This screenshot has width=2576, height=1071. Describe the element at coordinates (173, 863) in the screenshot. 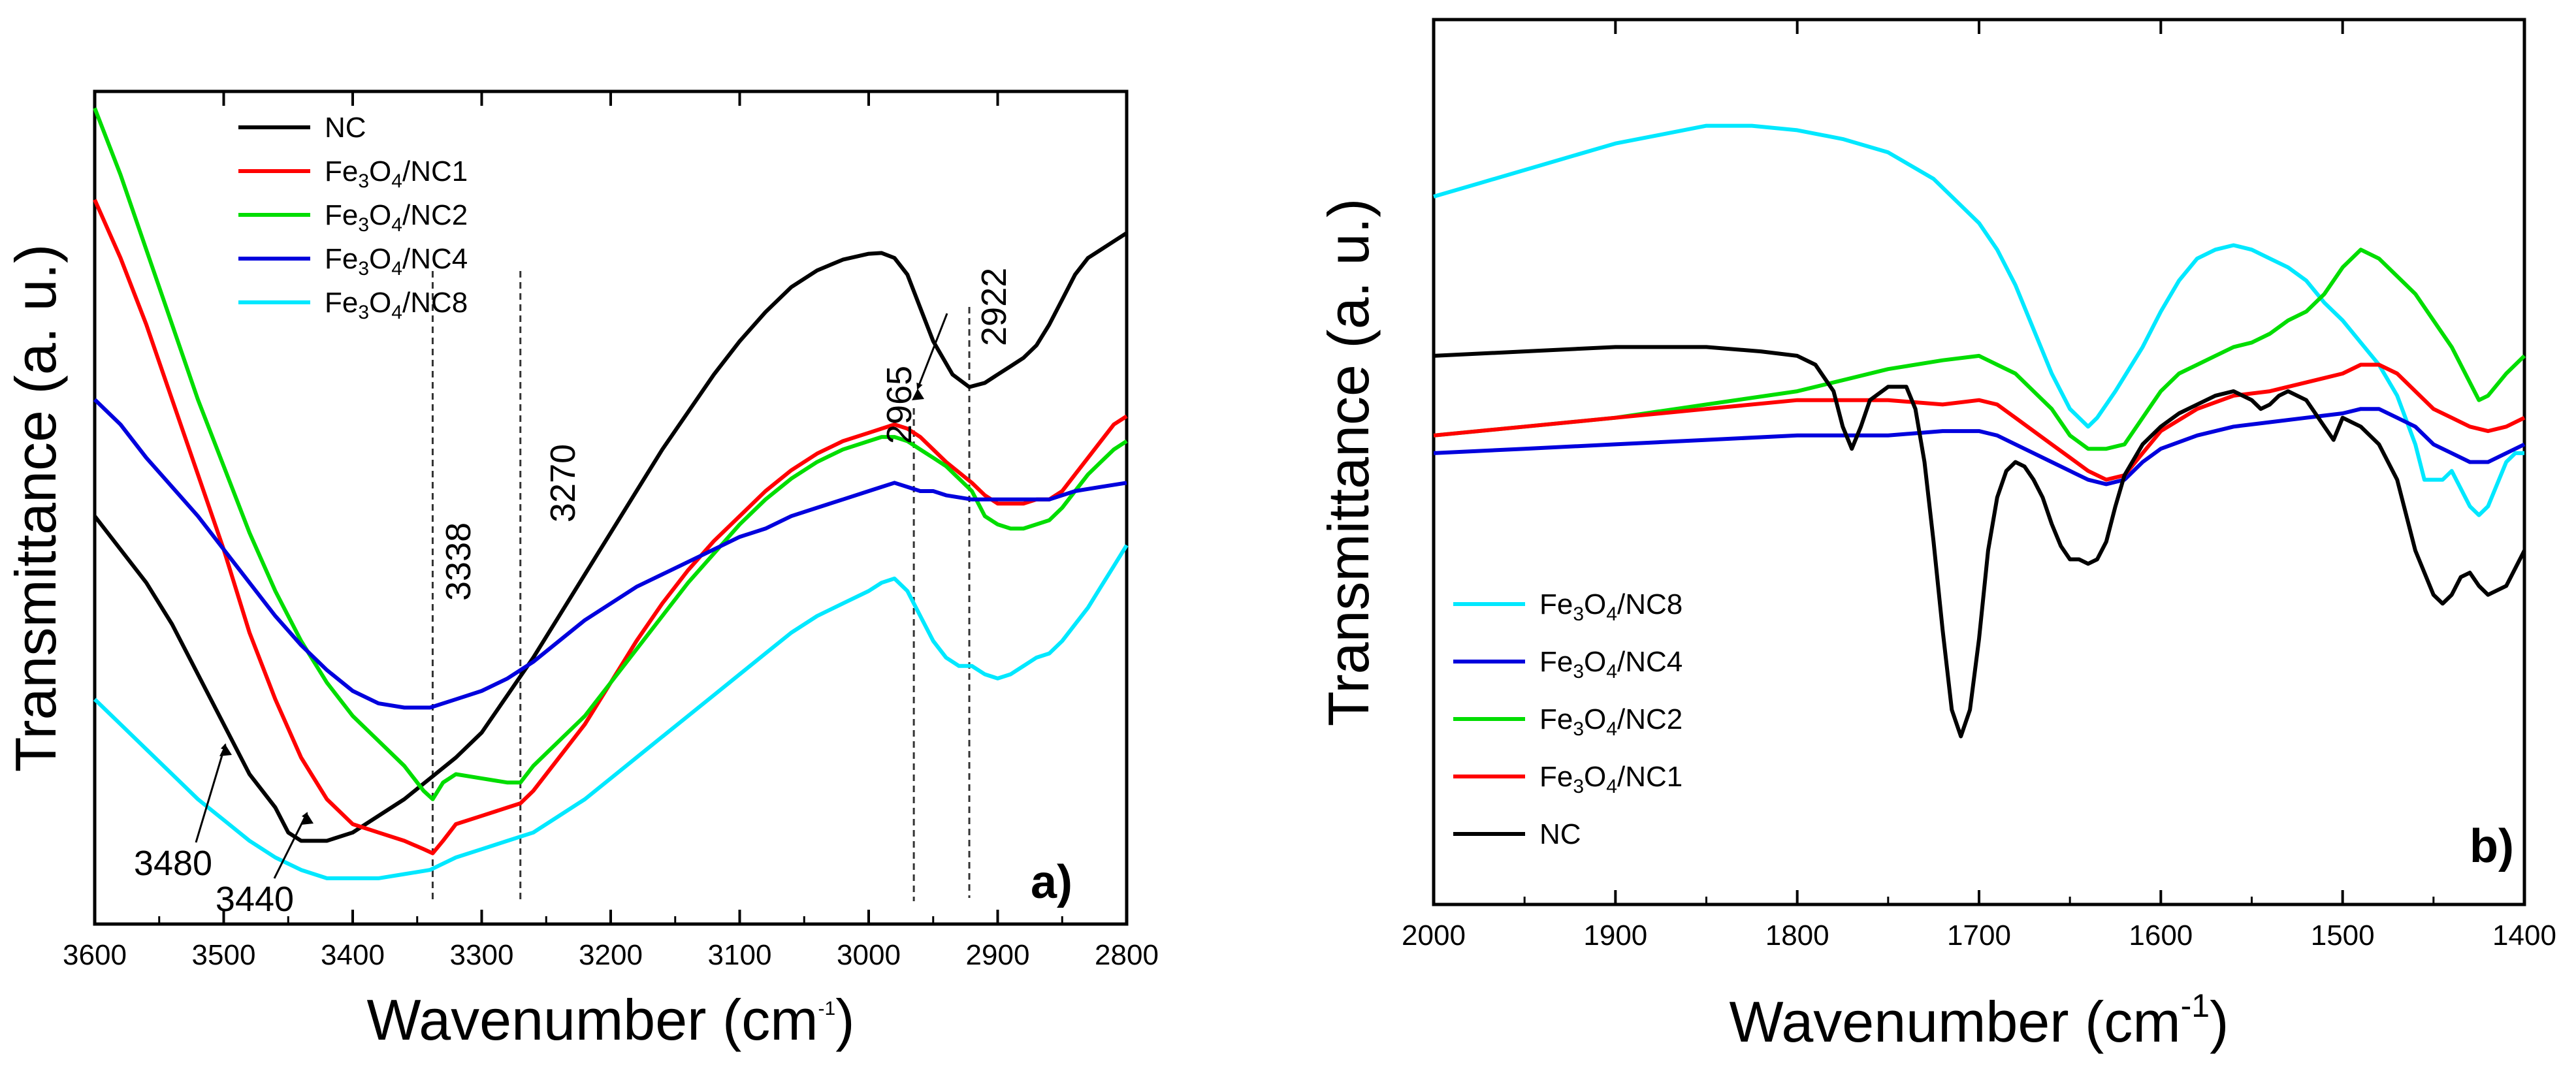

I see `annotation-3480: 3480` at that location.